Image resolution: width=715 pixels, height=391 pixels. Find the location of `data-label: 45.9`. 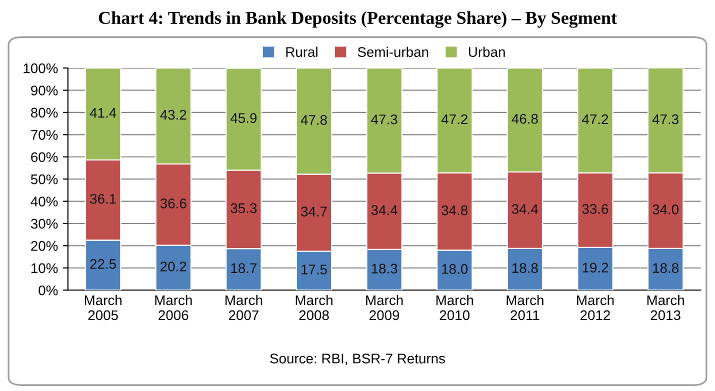

data-label: 45.9 is located at coordinates (243, 118).